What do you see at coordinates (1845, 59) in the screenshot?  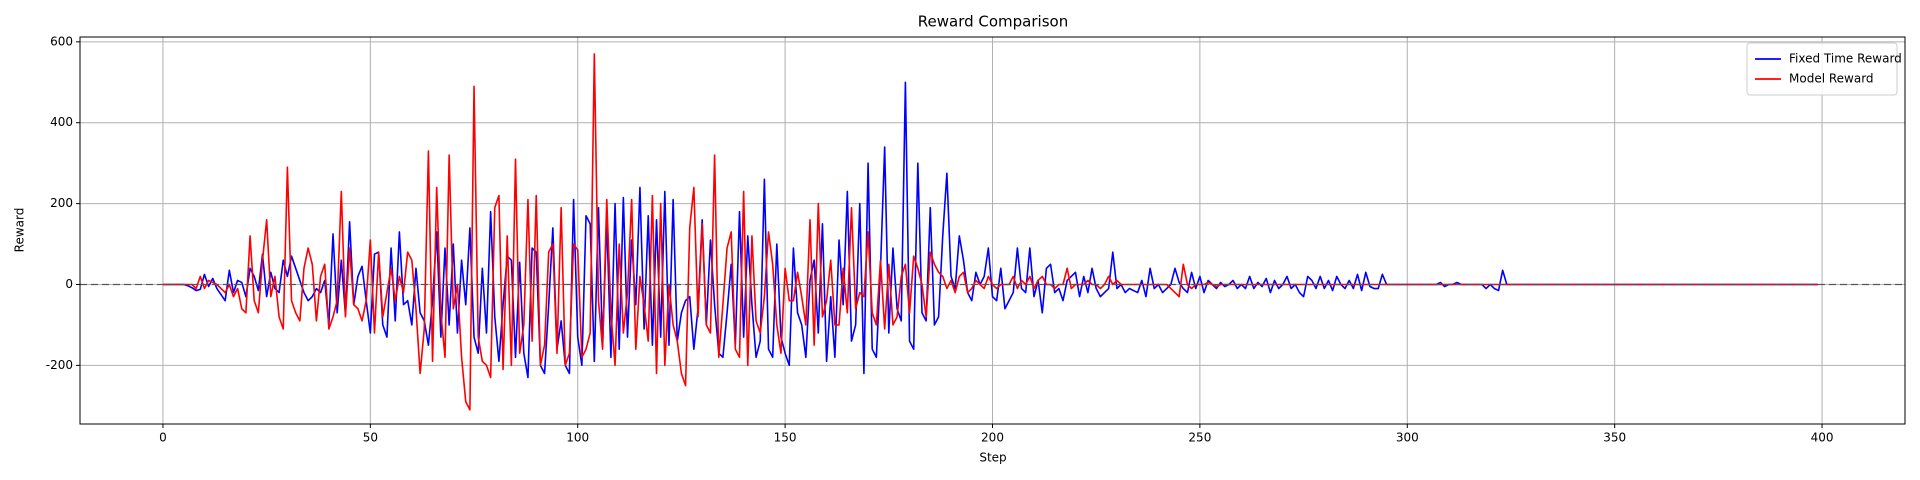 I see `legend-label: Fixed Time Reward` at bounding box center [1845, 59].